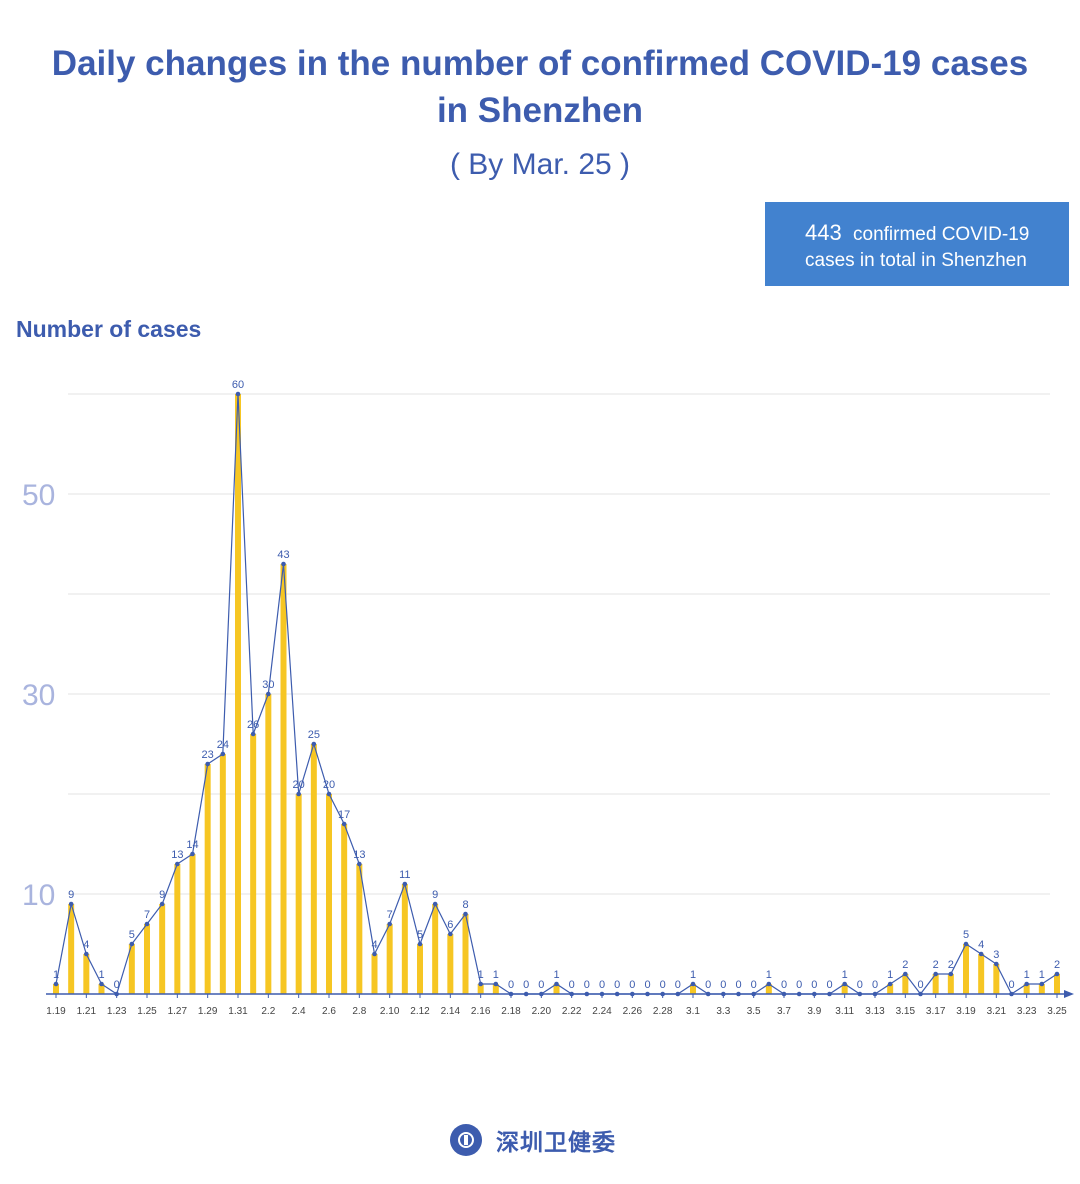 Image resolution: width=1080 pixels, height=1184 pixels. What do you see at coordinates (936, 965) in the screenshot?
I see `data-label: 2` at bounding box center [936, 965].